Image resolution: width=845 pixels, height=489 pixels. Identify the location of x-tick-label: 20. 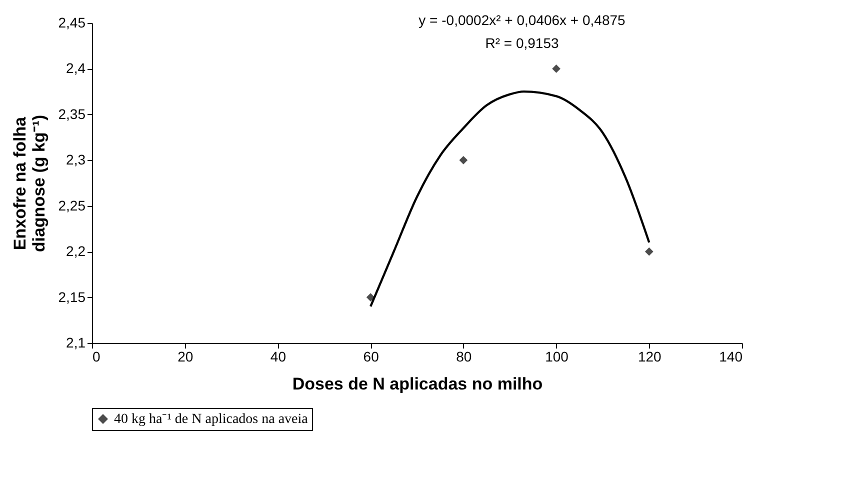
(186, 356).